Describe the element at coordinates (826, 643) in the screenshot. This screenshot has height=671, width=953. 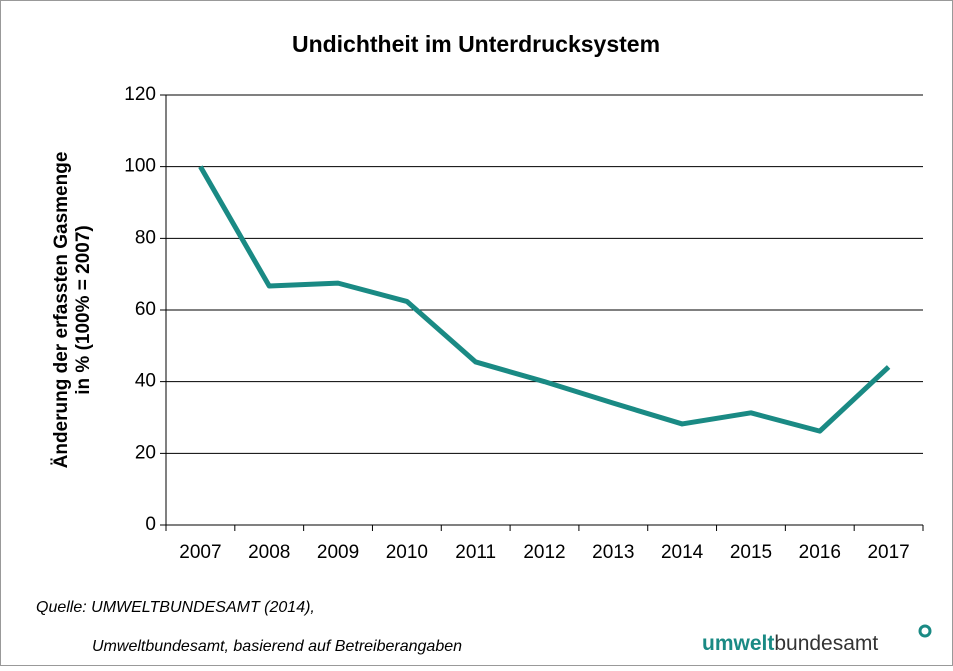
I see `logo-rest: bundesamt` at that location.